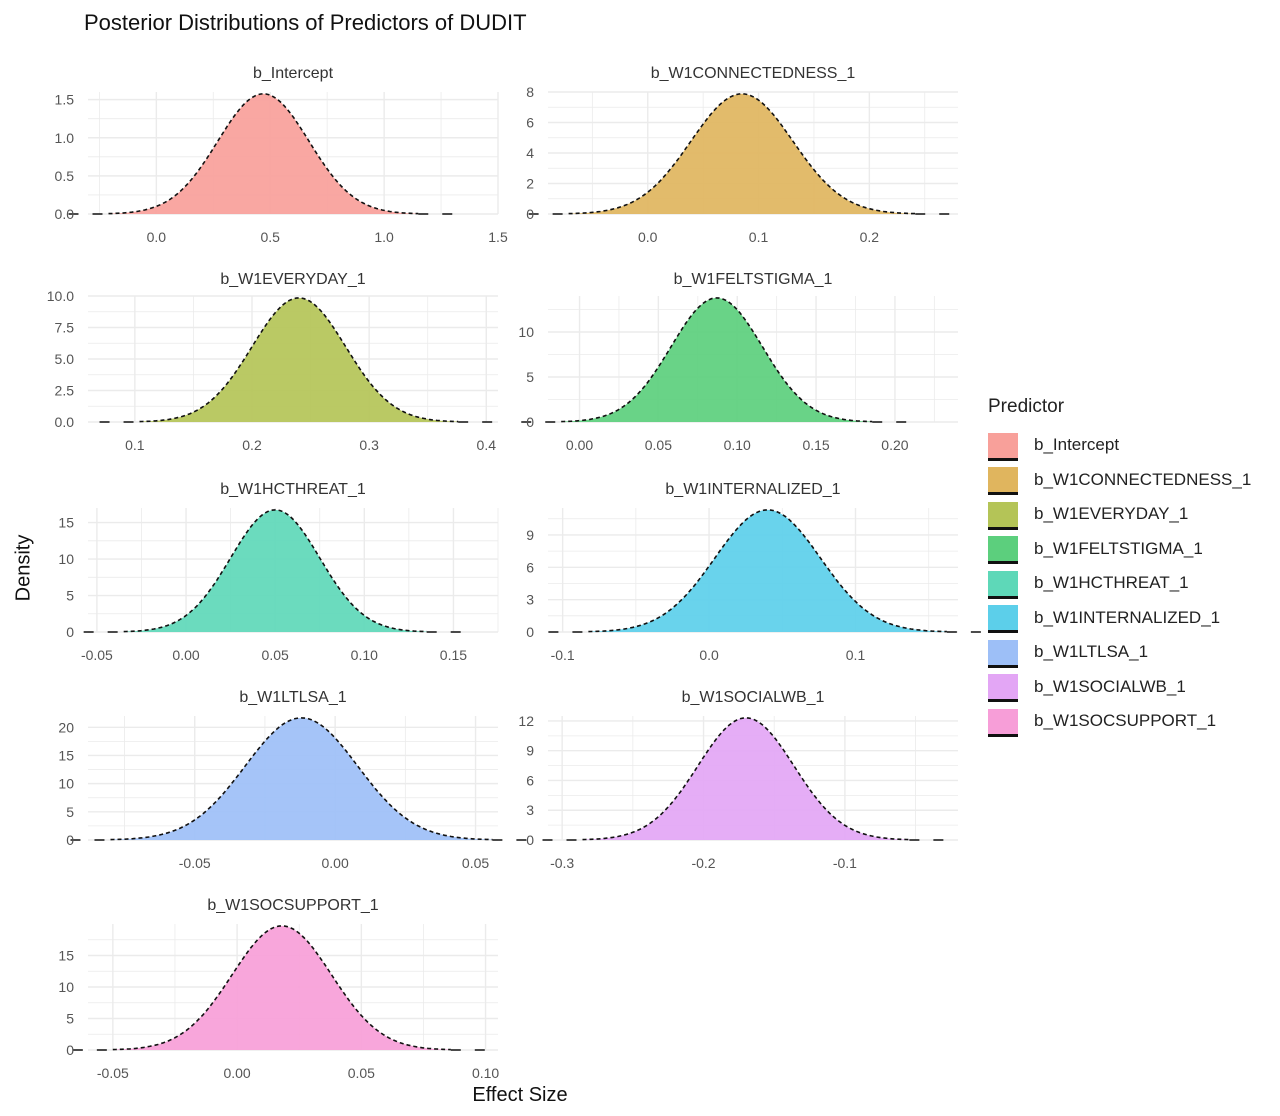 The image size is (1280, 1116). What do you see at coordinates (1119, 445) in the screenshot?
I see `legend-item: b_Intercept` at bounding box center [1119, 445].